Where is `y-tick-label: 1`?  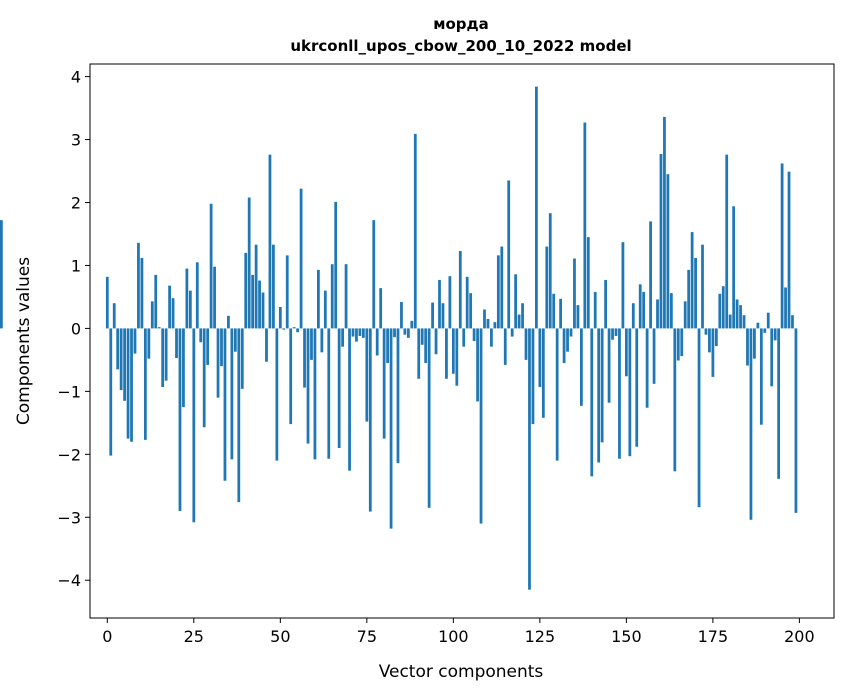 y-tick-label: 1 is located at coordinates (76, 265).